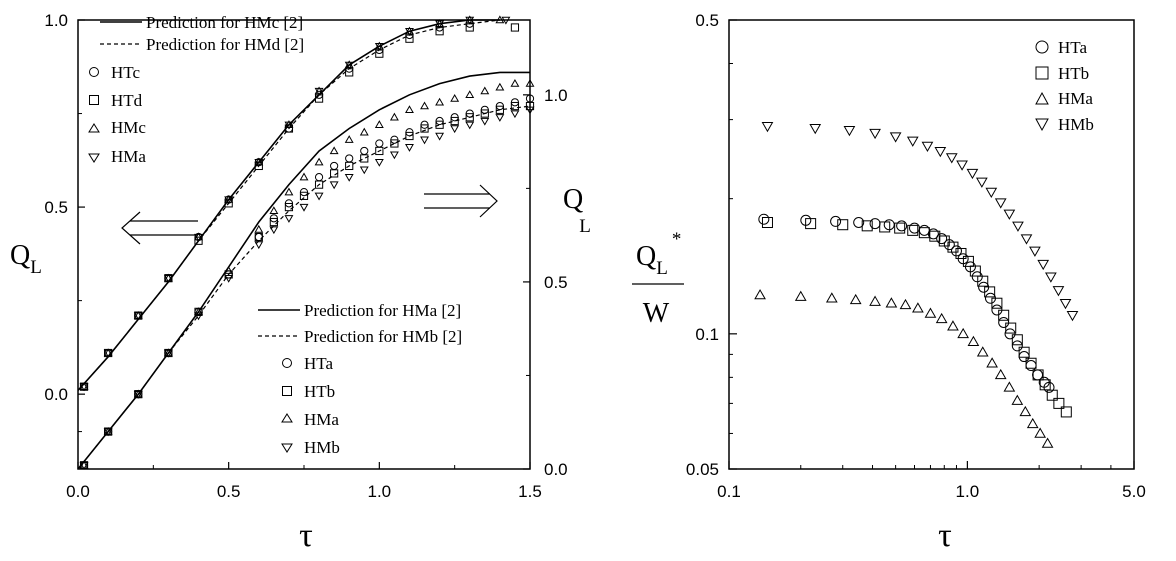 This screenshot has height=561, width=1176. I want to click on right-arrow, so click(461, 201).